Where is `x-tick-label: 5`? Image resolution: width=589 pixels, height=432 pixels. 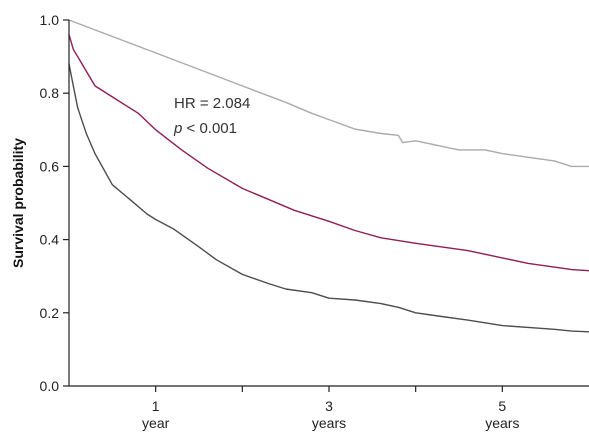 x-tick-label: 5 is located at coordinates (502, 406).